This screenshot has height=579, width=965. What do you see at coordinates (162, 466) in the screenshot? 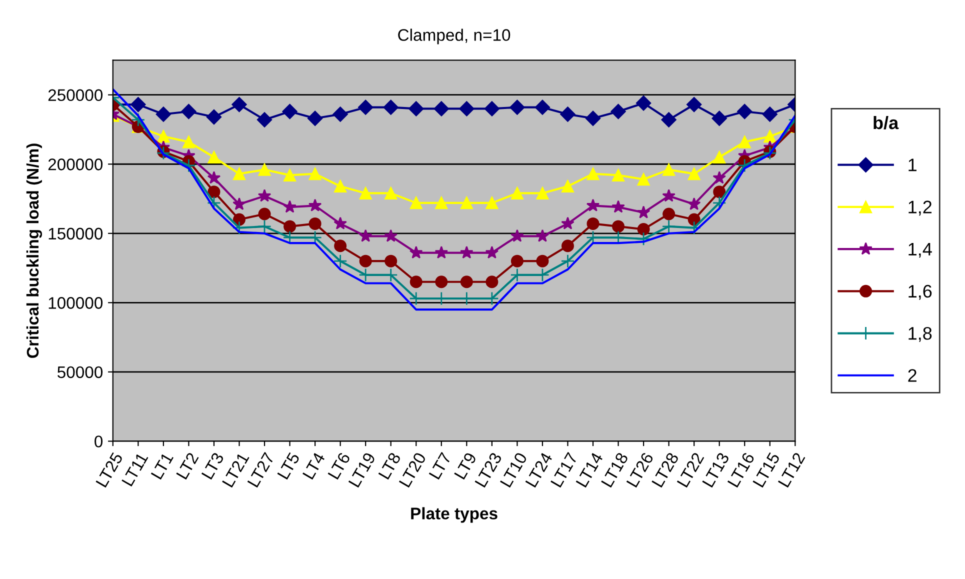
I see `x-tick-label: LT1` at bounding box center [162, 466].